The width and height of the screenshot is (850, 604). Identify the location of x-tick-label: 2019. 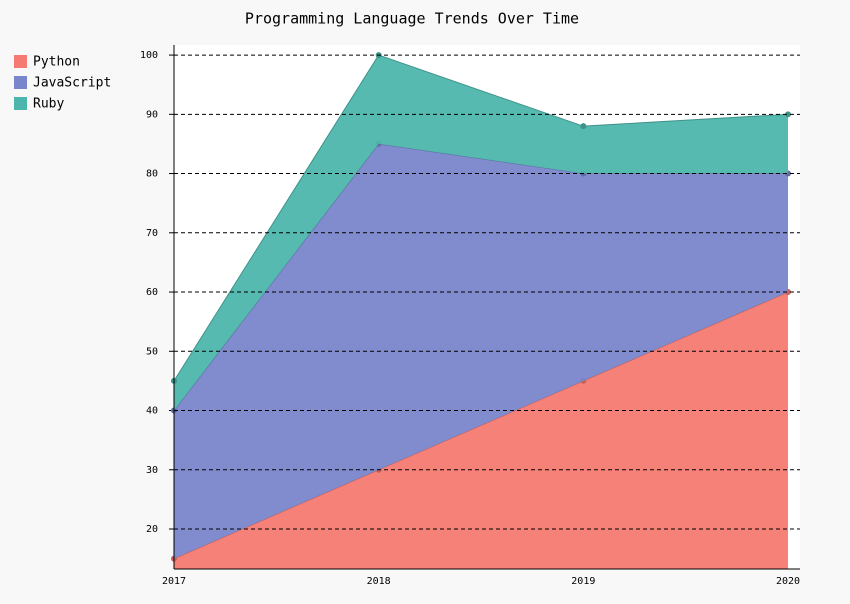
(583, 581).